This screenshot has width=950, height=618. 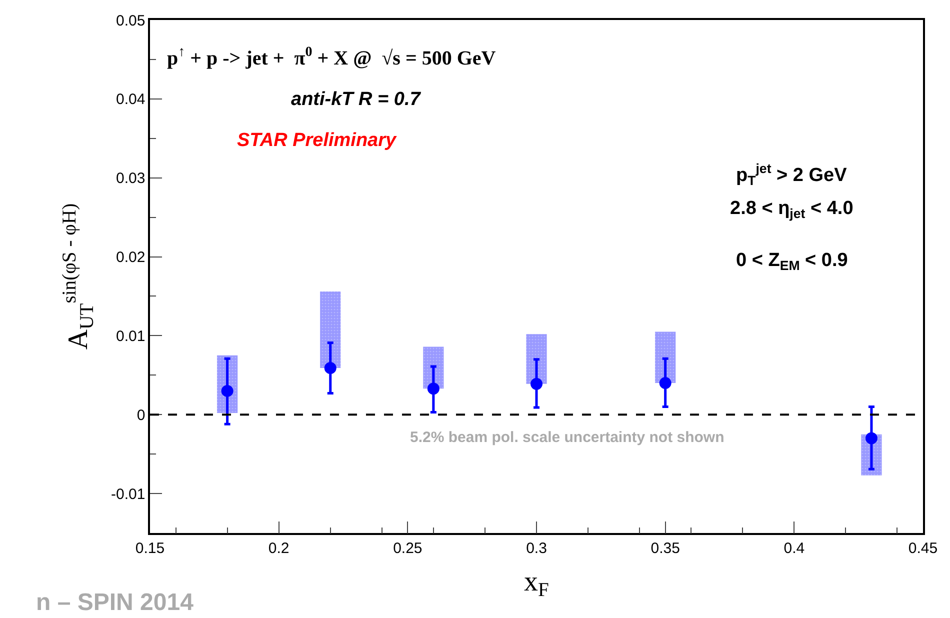 I want to click on x-tick-label: 0.25, so click(x=407, y=548).